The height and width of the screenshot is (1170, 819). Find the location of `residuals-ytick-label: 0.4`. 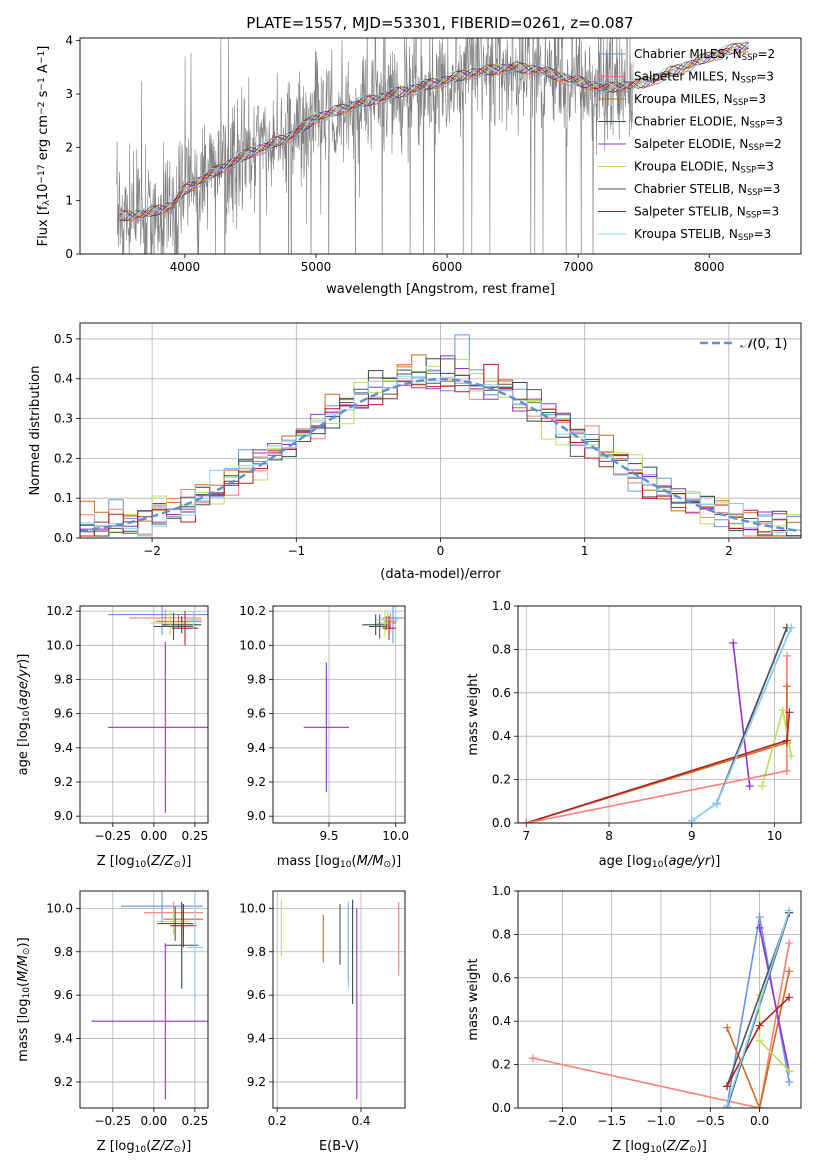

residuals-ytick-label: 0.4 is located at coordinates (63, 379).